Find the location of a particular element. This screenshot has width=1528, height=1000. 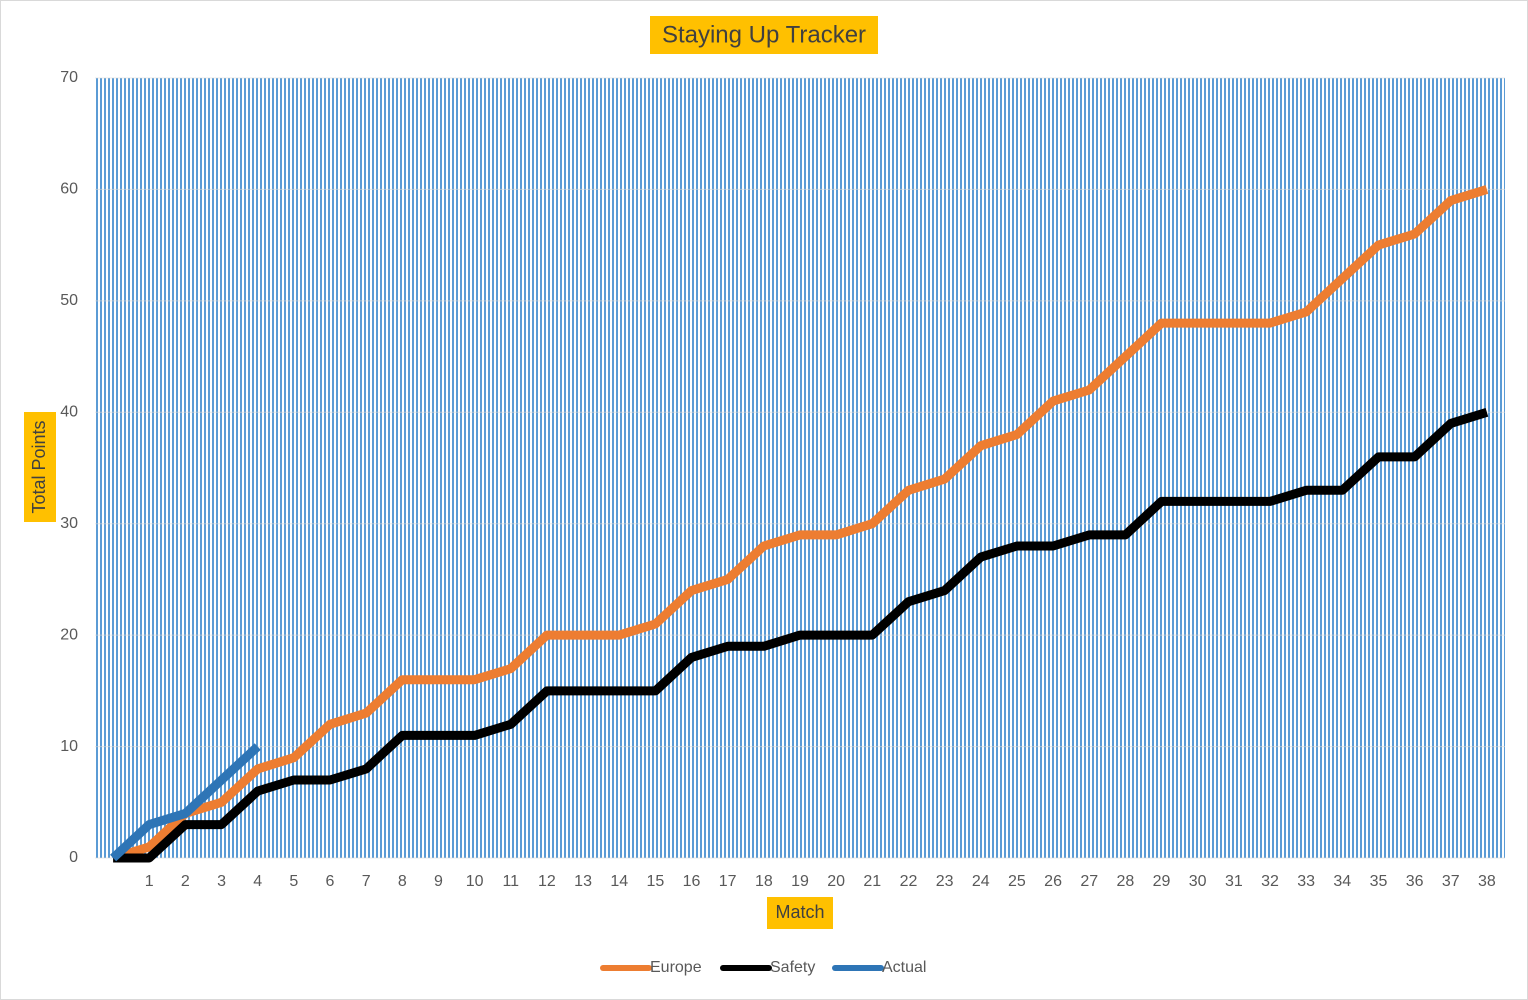

series-line is located at coordinates (185, 802).